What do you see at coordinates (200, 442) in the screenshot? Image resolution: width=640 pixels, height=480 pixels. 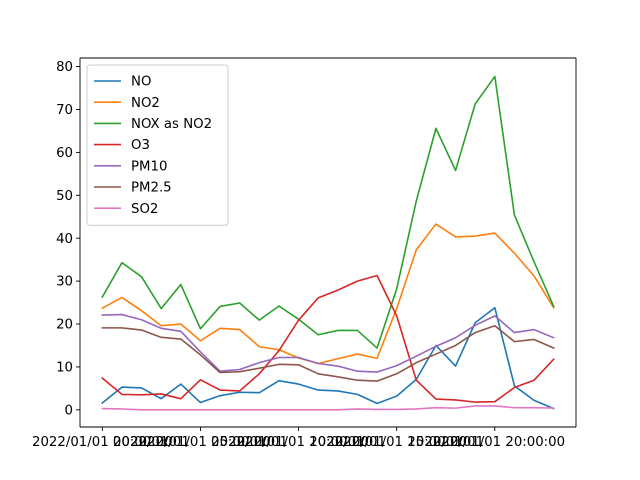 I see `x-tick-label: 2022/01/01 05:00:00` at bounding box center [200, 442].